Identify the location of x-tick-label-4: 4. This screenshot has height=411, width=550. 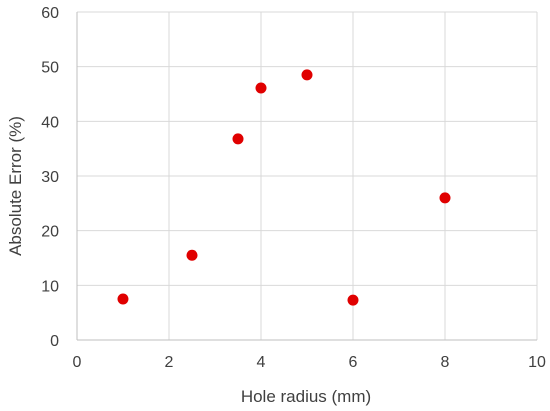
(261, 362).